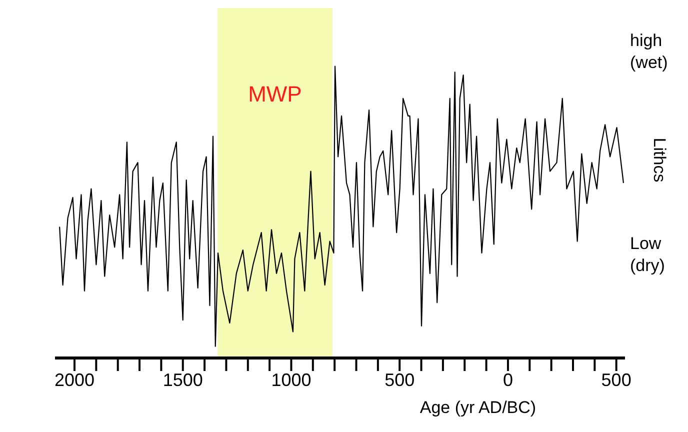 Image resolution: width=688 pixels, height=432 pixels. I want to click on x-tick-label: 1000, so click(291, 380).